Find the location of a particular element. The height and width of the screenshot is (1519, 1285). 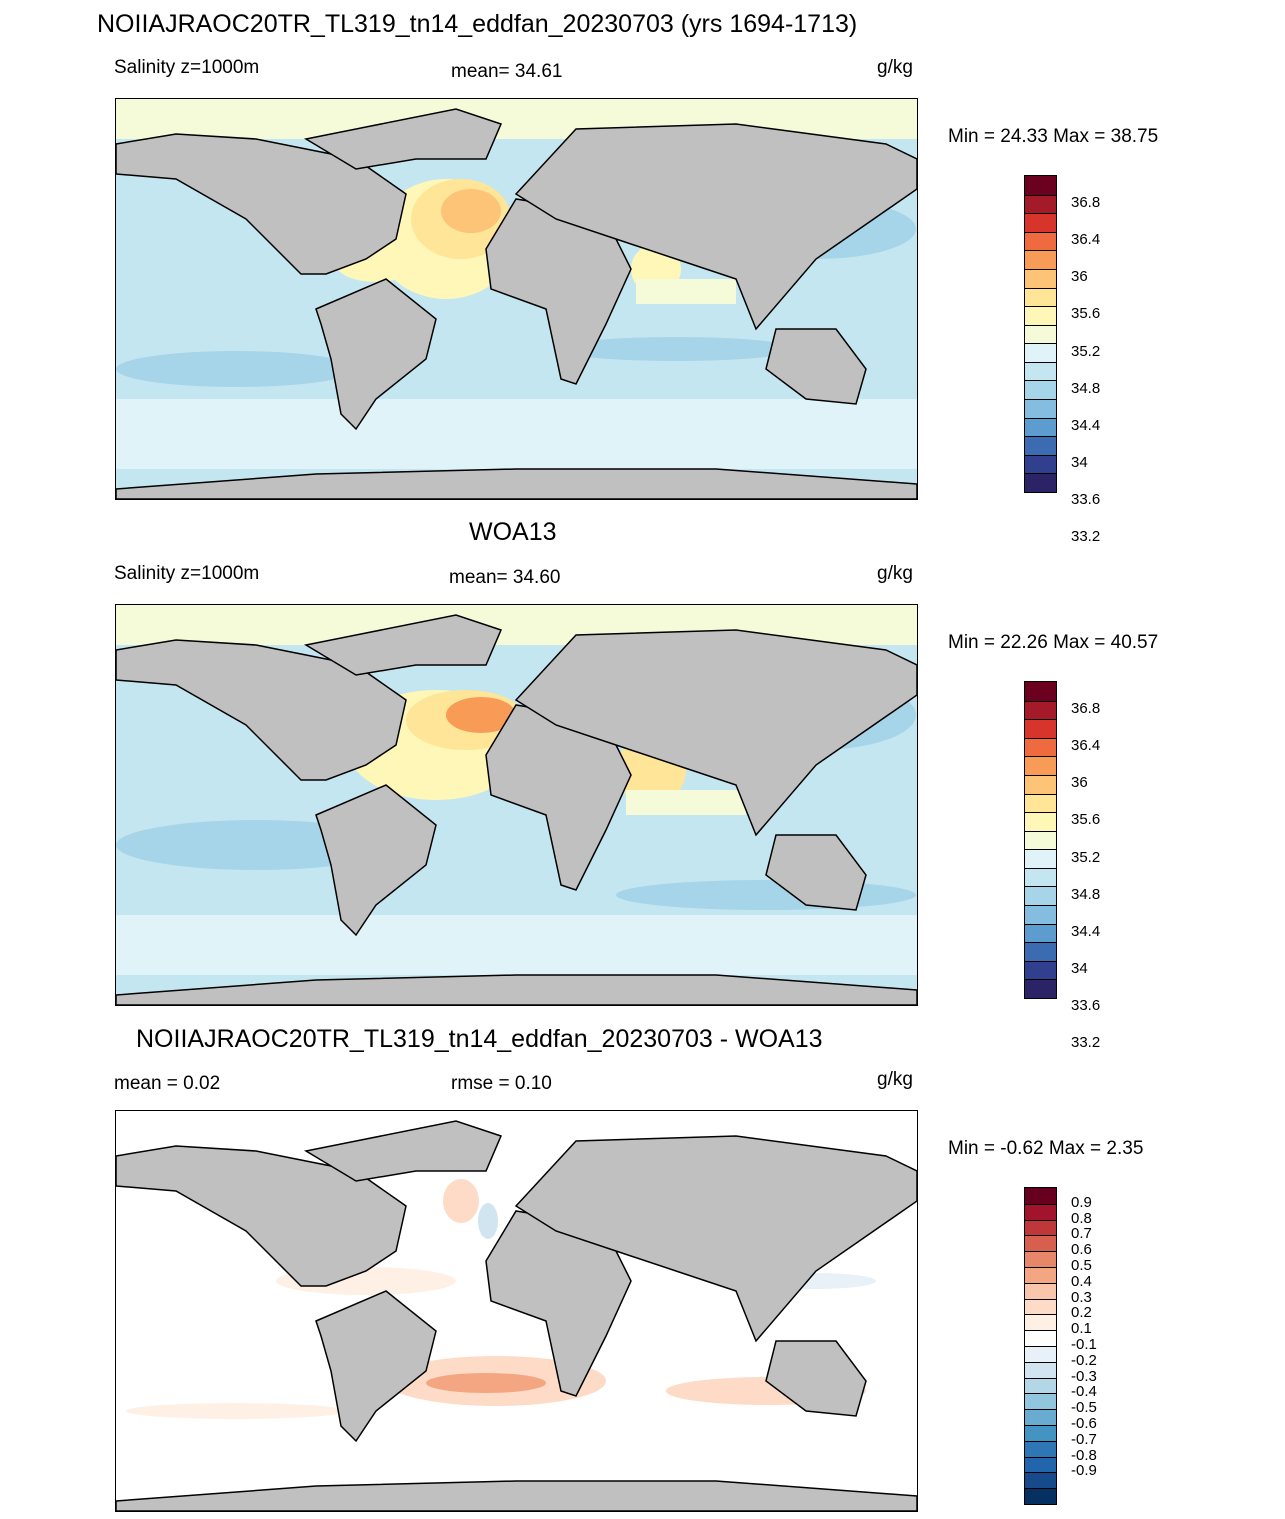

colorbar-tick-label: -0.9 is located at coordinates (1084, 1471).